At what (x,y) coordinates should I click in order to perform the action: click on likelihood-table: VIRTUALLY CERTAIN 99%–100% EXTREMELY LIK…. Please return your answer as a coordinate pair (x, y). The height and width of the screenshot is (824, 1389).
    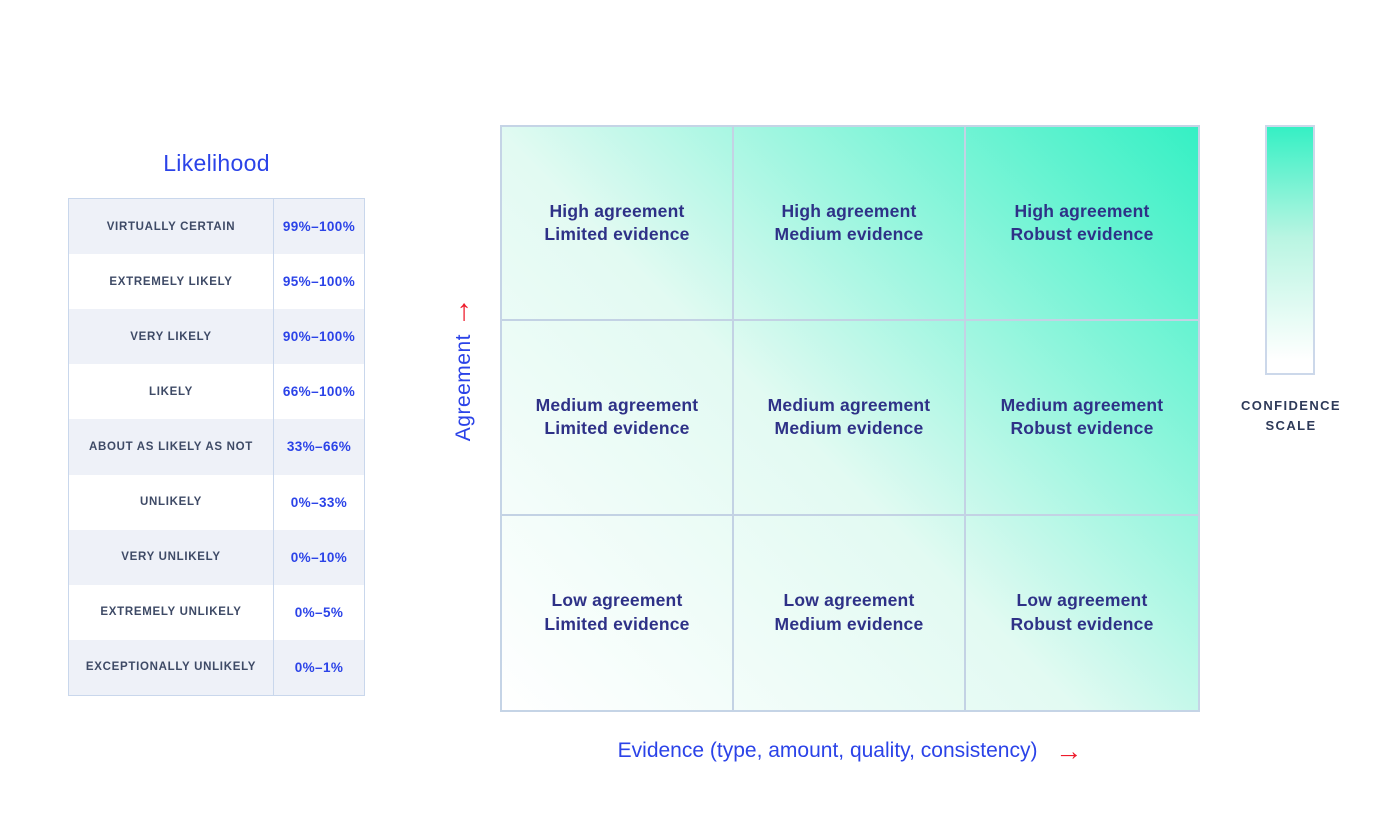
    Looking at the image, I should click on (216, 447).